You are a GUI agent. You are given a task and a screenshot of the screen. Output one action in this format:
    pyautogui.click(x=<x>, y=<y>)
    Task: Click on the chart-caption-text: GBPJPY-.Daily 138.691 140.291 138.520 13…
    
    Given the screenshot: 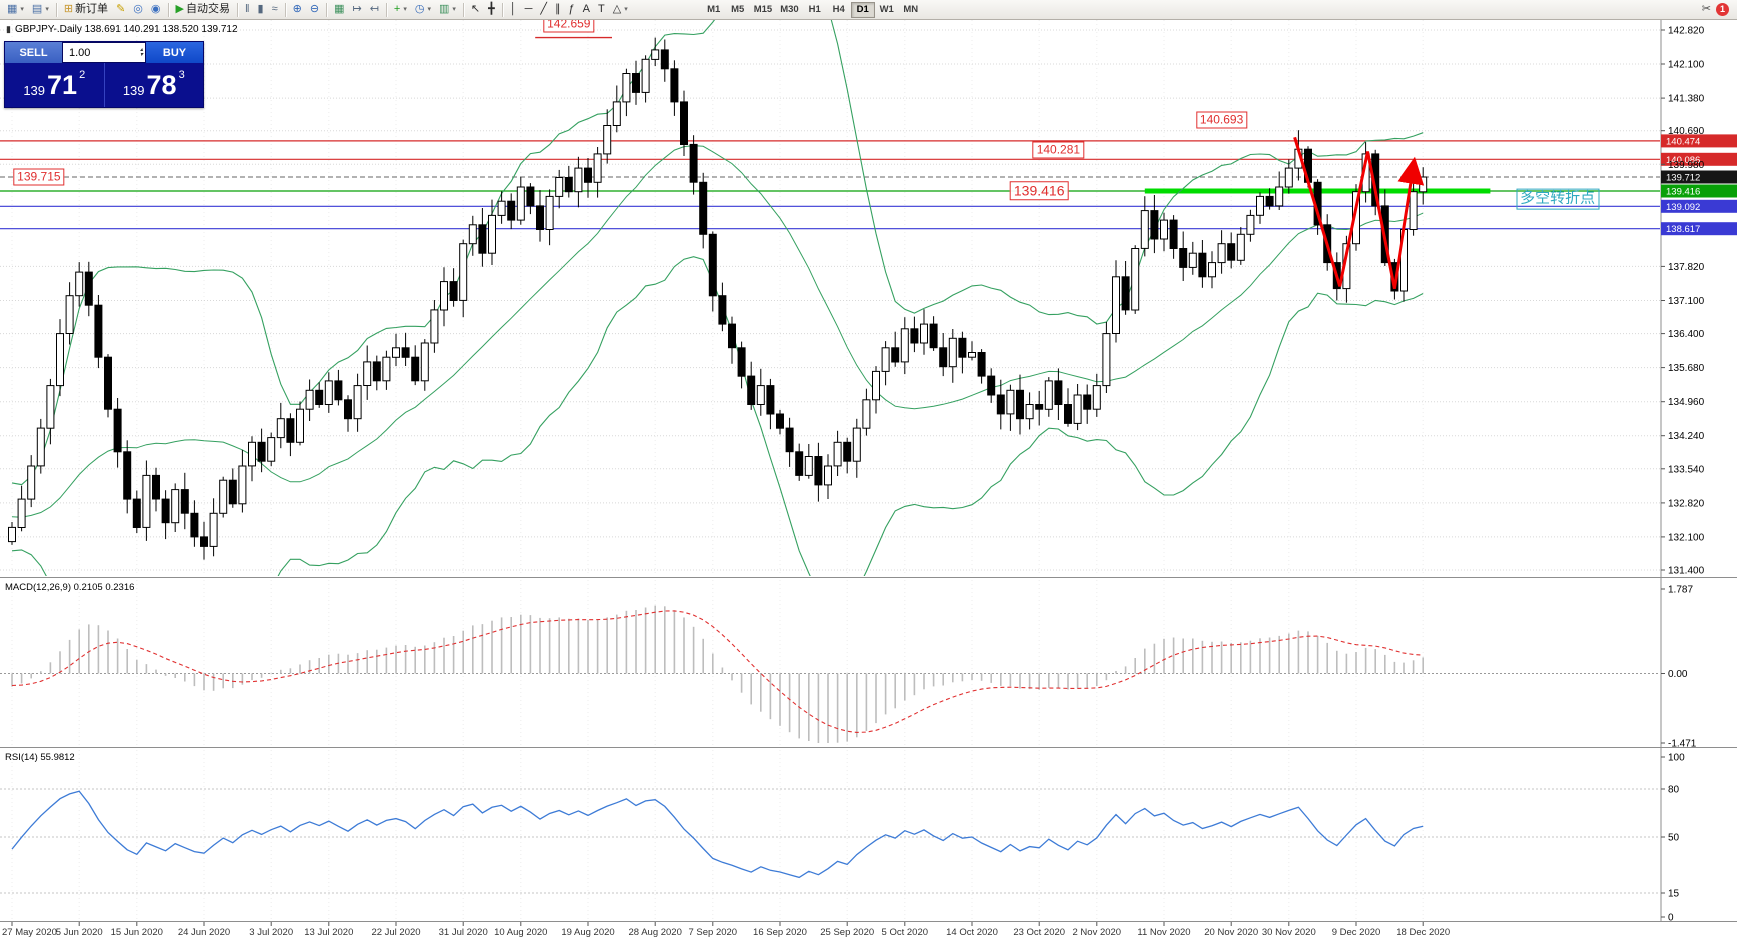 What is the action you would take?
    pyautogui.click(x=126, y=29)
    